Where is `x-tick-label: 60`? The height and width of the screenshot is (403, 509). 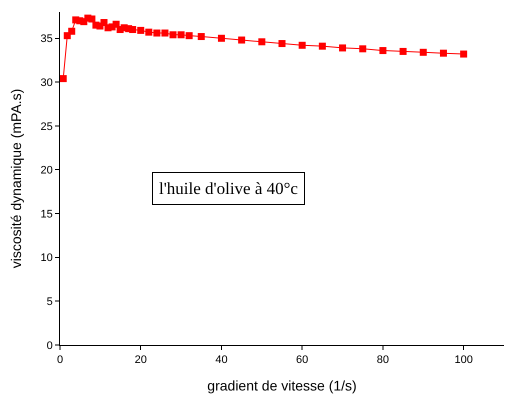
x-tick-label: 60 is located at coordinates (302, 360).